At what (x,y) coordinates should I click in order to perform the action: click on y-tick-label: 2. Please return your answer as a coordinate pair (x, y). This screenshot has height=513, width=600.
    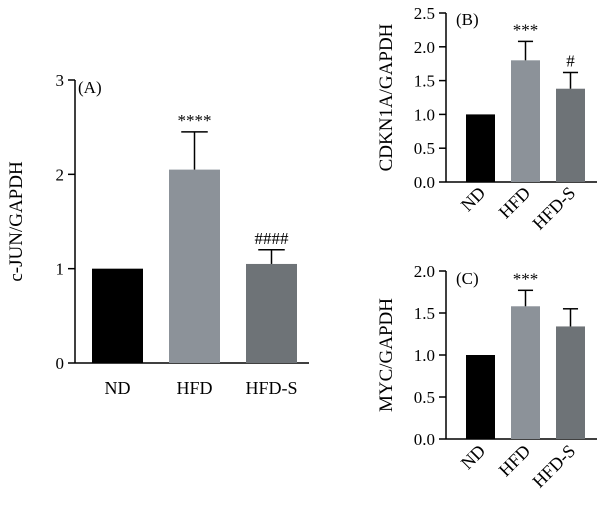
    Looking at the image, I should click on (60, 174).